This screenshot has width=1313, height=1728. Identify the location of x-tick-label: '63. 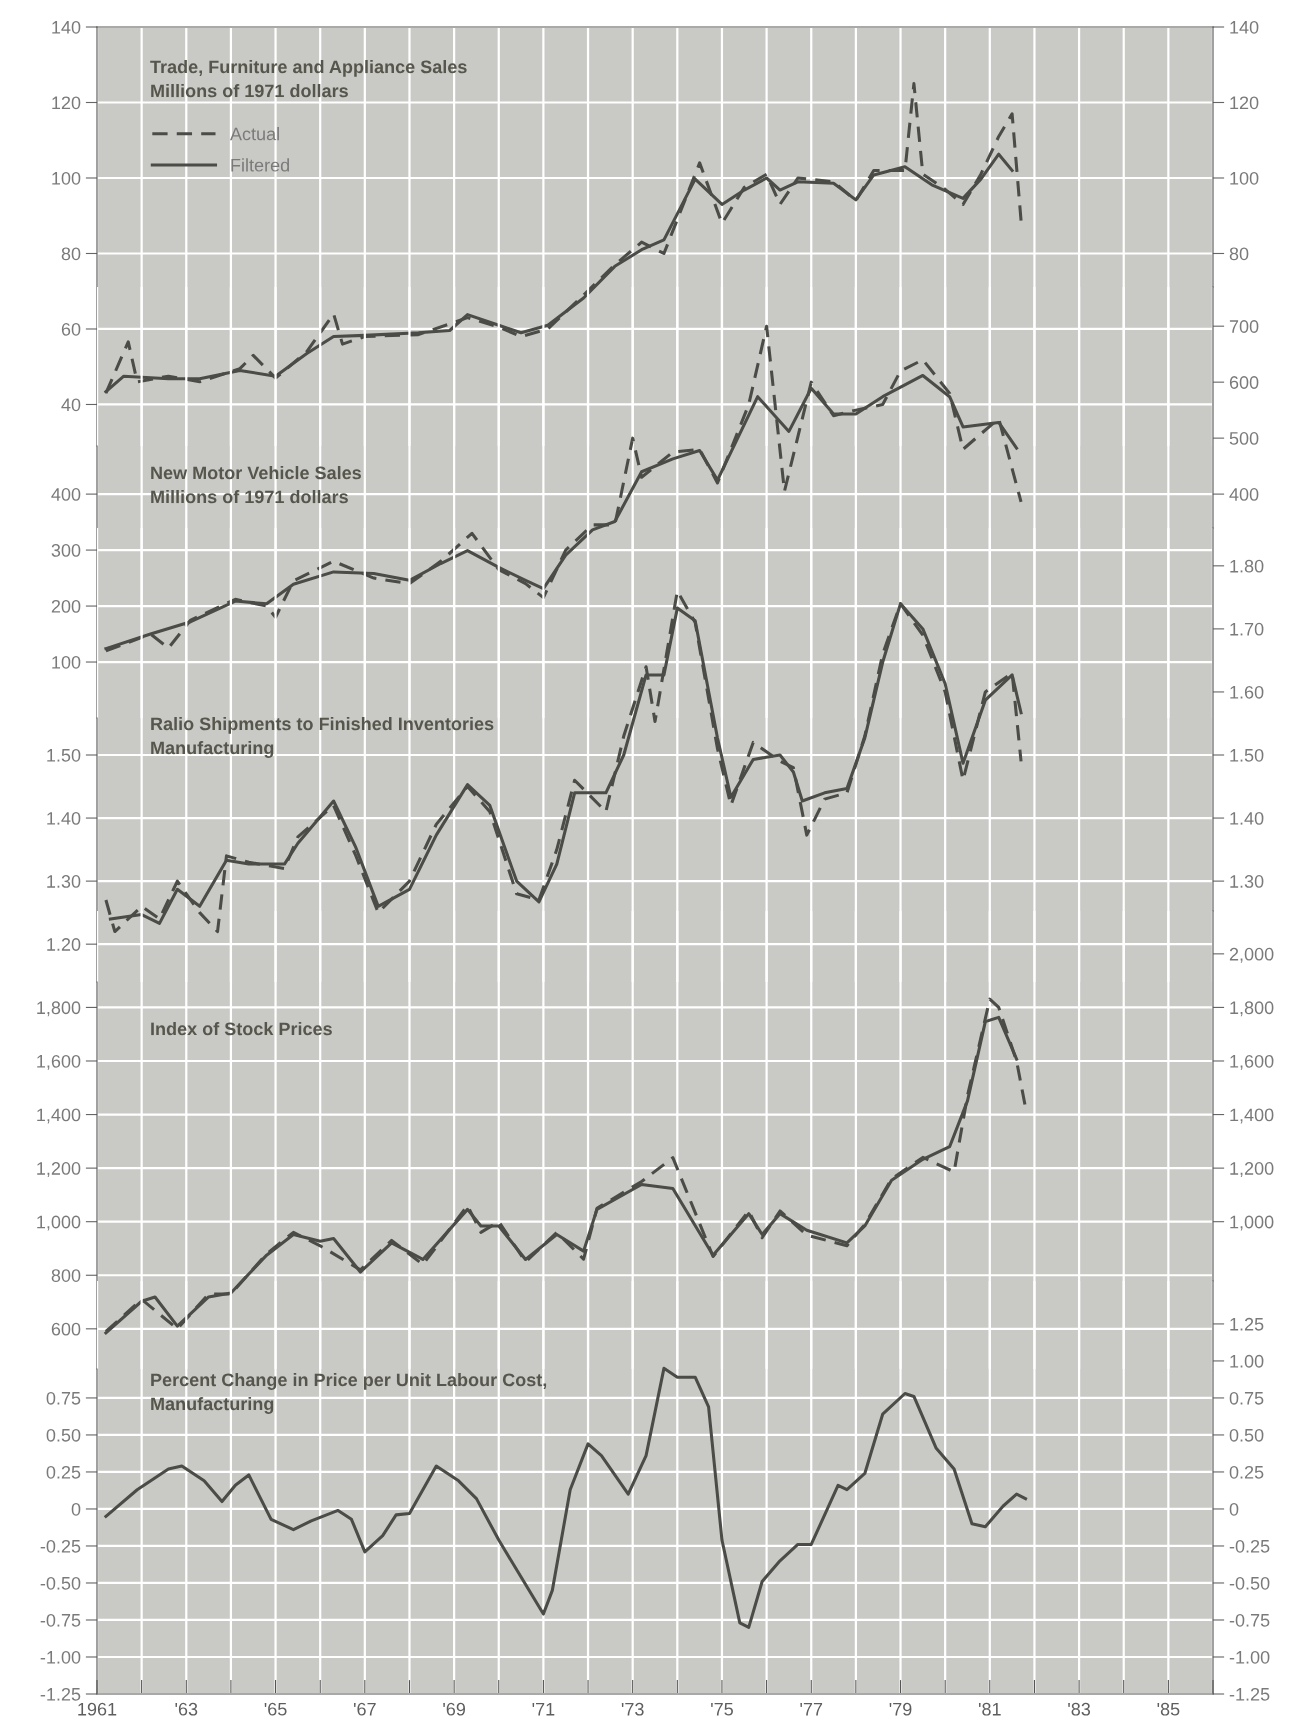
(186, 1709).